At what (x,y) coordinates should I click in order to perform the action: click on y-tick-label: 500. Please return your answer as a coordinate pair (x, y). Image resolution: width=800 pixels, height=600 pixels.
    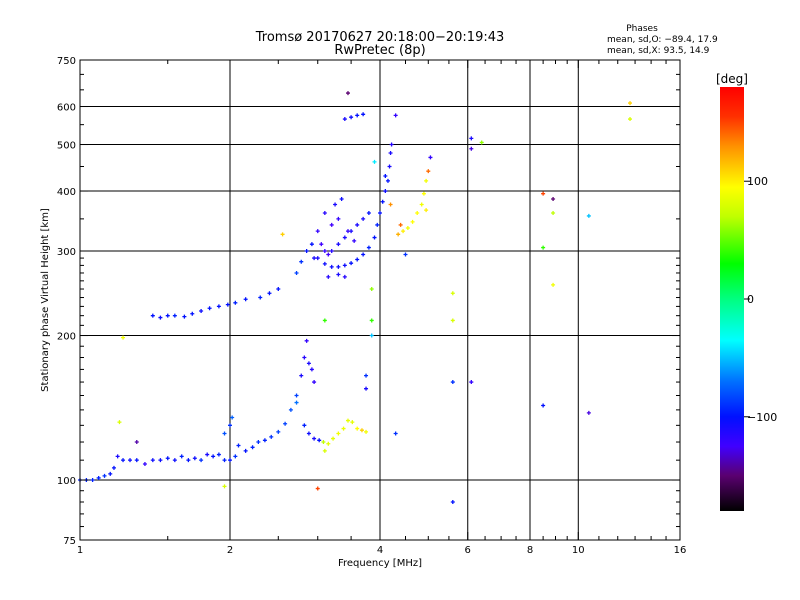
    Looking at the image, I should click on (66, 146).